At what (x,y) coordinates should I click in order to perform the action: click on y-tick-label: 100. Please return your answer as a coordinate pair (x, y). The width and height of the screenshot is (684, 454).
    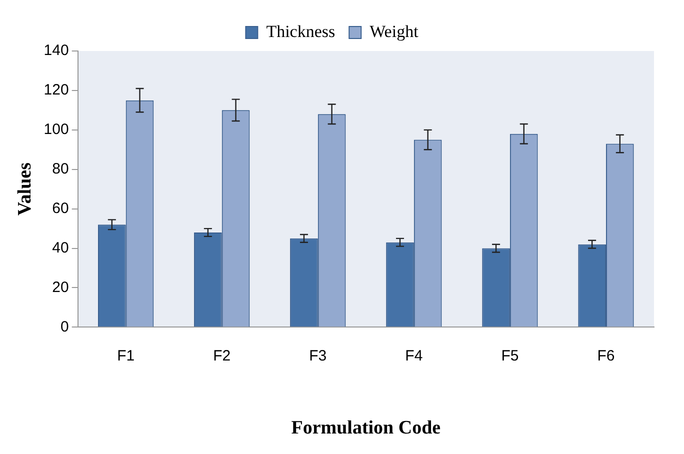
    Looking at the image, I should click on (56, 129).